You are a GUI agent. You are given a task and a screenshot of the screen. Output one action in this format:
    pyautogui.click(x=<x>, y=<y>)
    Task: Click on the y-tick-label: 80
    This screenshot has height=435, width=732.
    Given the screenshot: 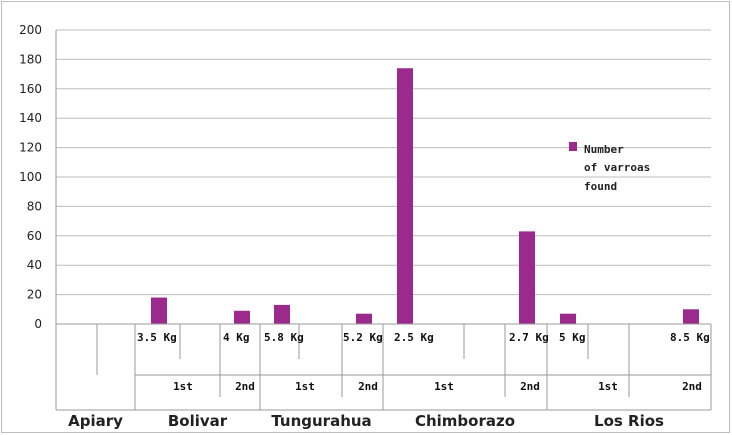 What is the action you would take?
    pyautogui.click(x=34, y=206)
    